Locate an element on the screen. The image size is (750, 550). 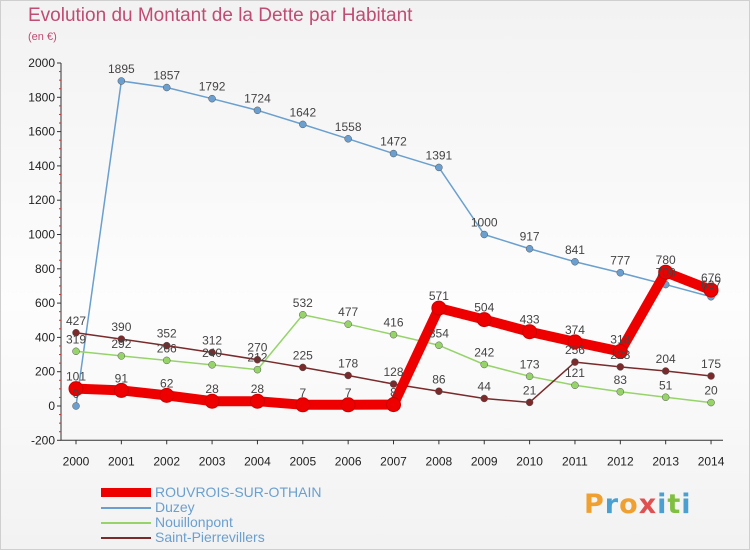
legend-item-duzey: Duzey is located at coordinates (211, 507).